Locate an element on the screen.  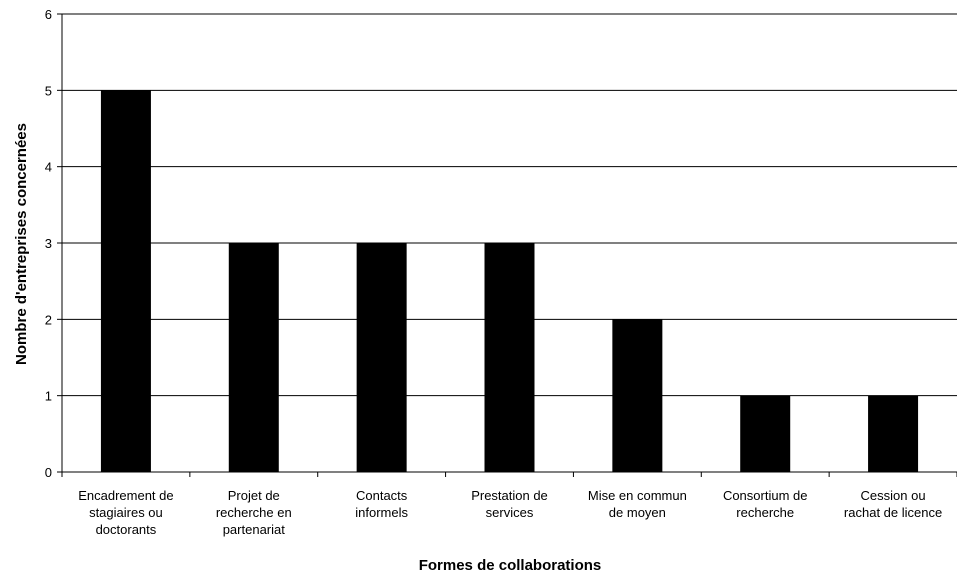
x-category-label: Contacts informels is located at coordinates (381, 504).